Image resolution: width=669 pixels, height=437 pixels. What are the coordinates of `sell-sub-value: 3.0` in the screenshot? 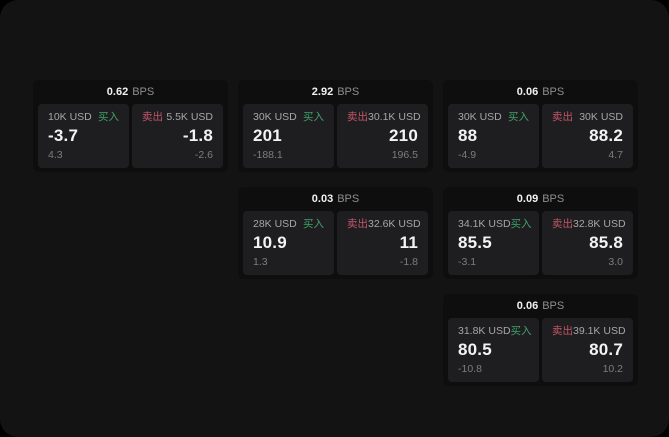 It's located at (615, 262).